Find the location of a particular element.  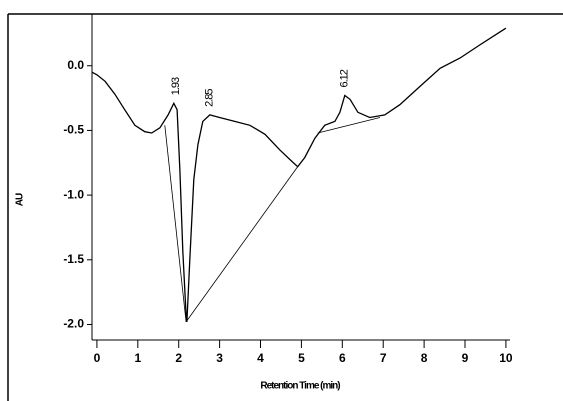

y-axis-title: AU is located at coordinates (20, 199).